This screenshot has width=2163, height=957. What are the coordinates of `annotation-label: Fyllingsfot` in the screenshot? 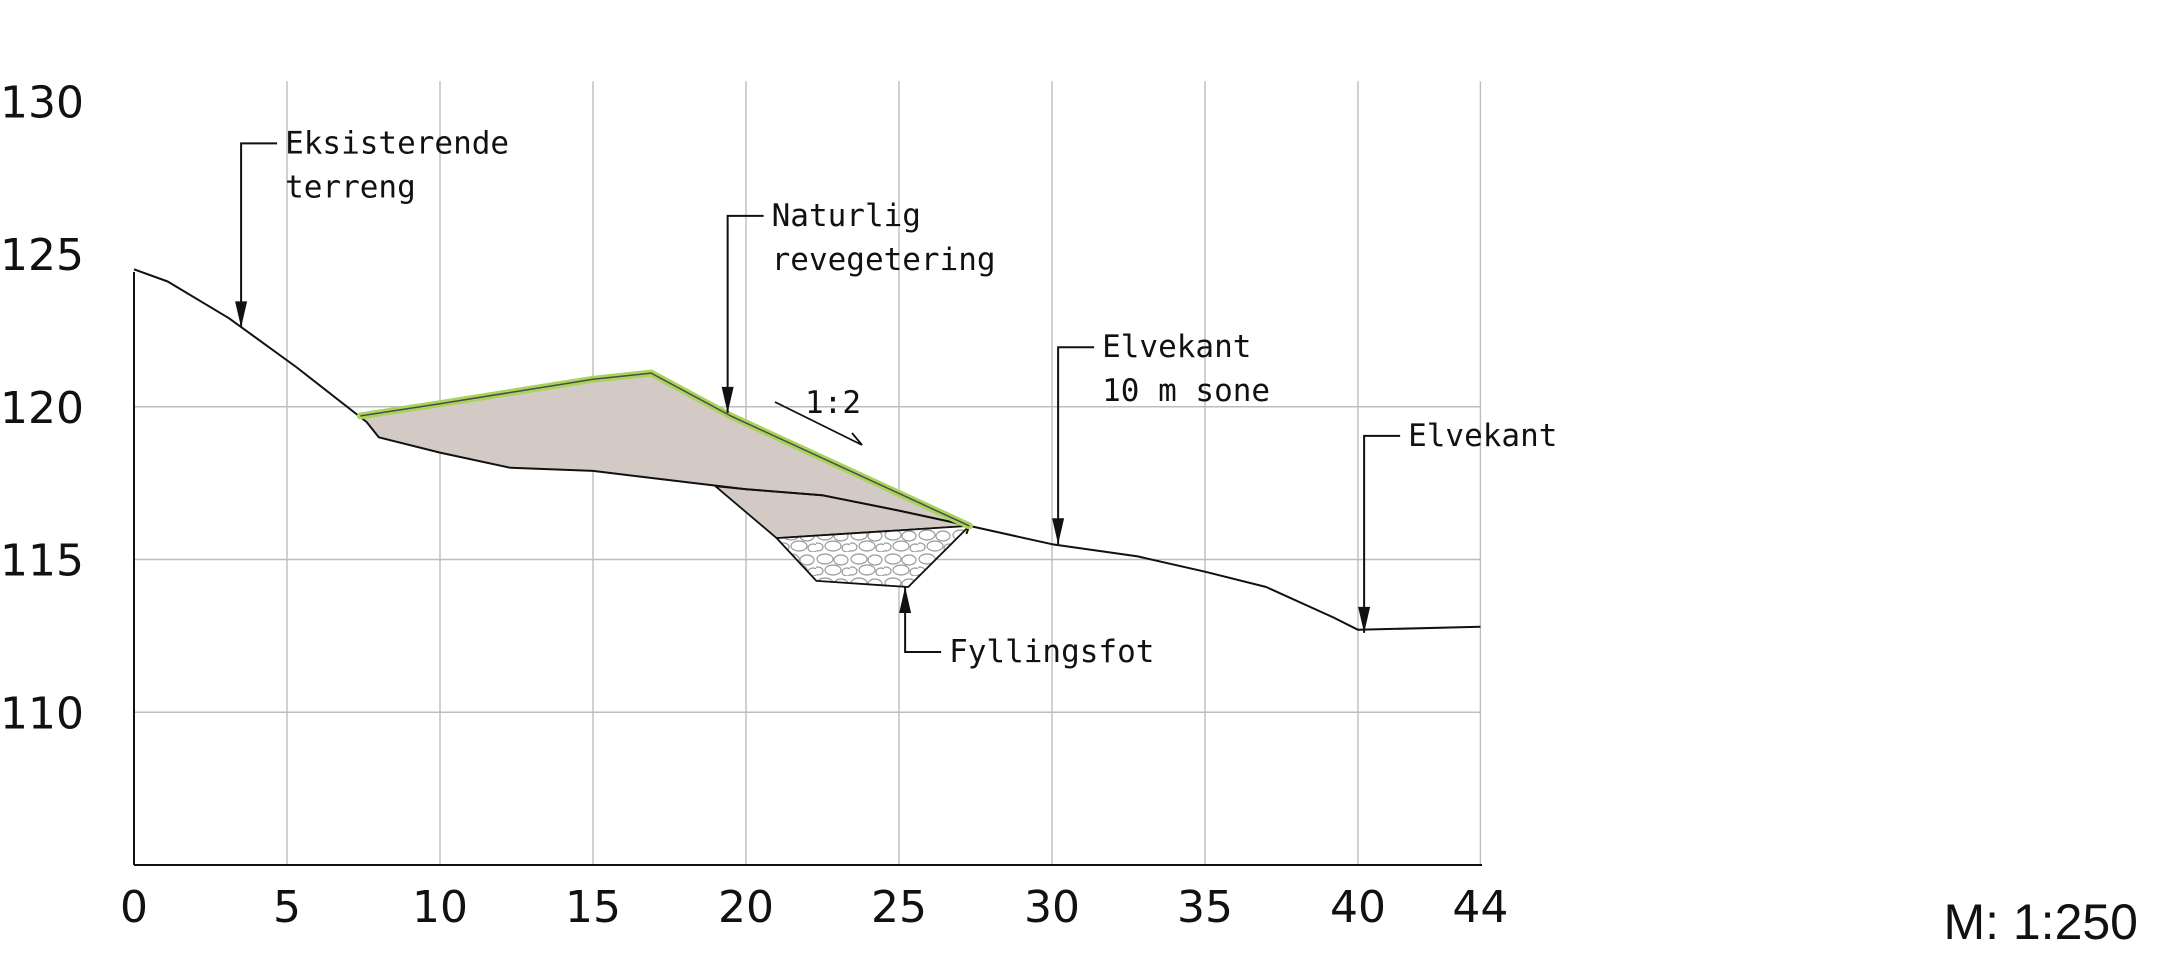 It's located at (1051, 652).